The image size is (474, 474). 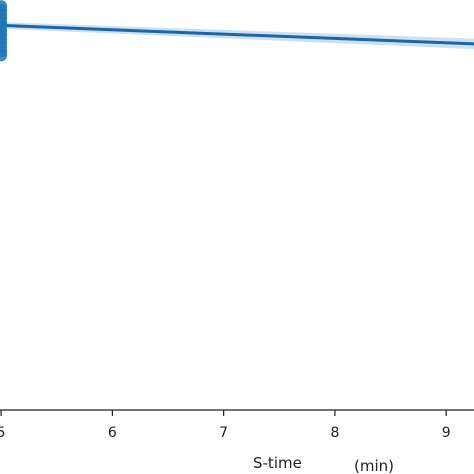 I want to click on data-points-layer, so click(x=4, y=31).